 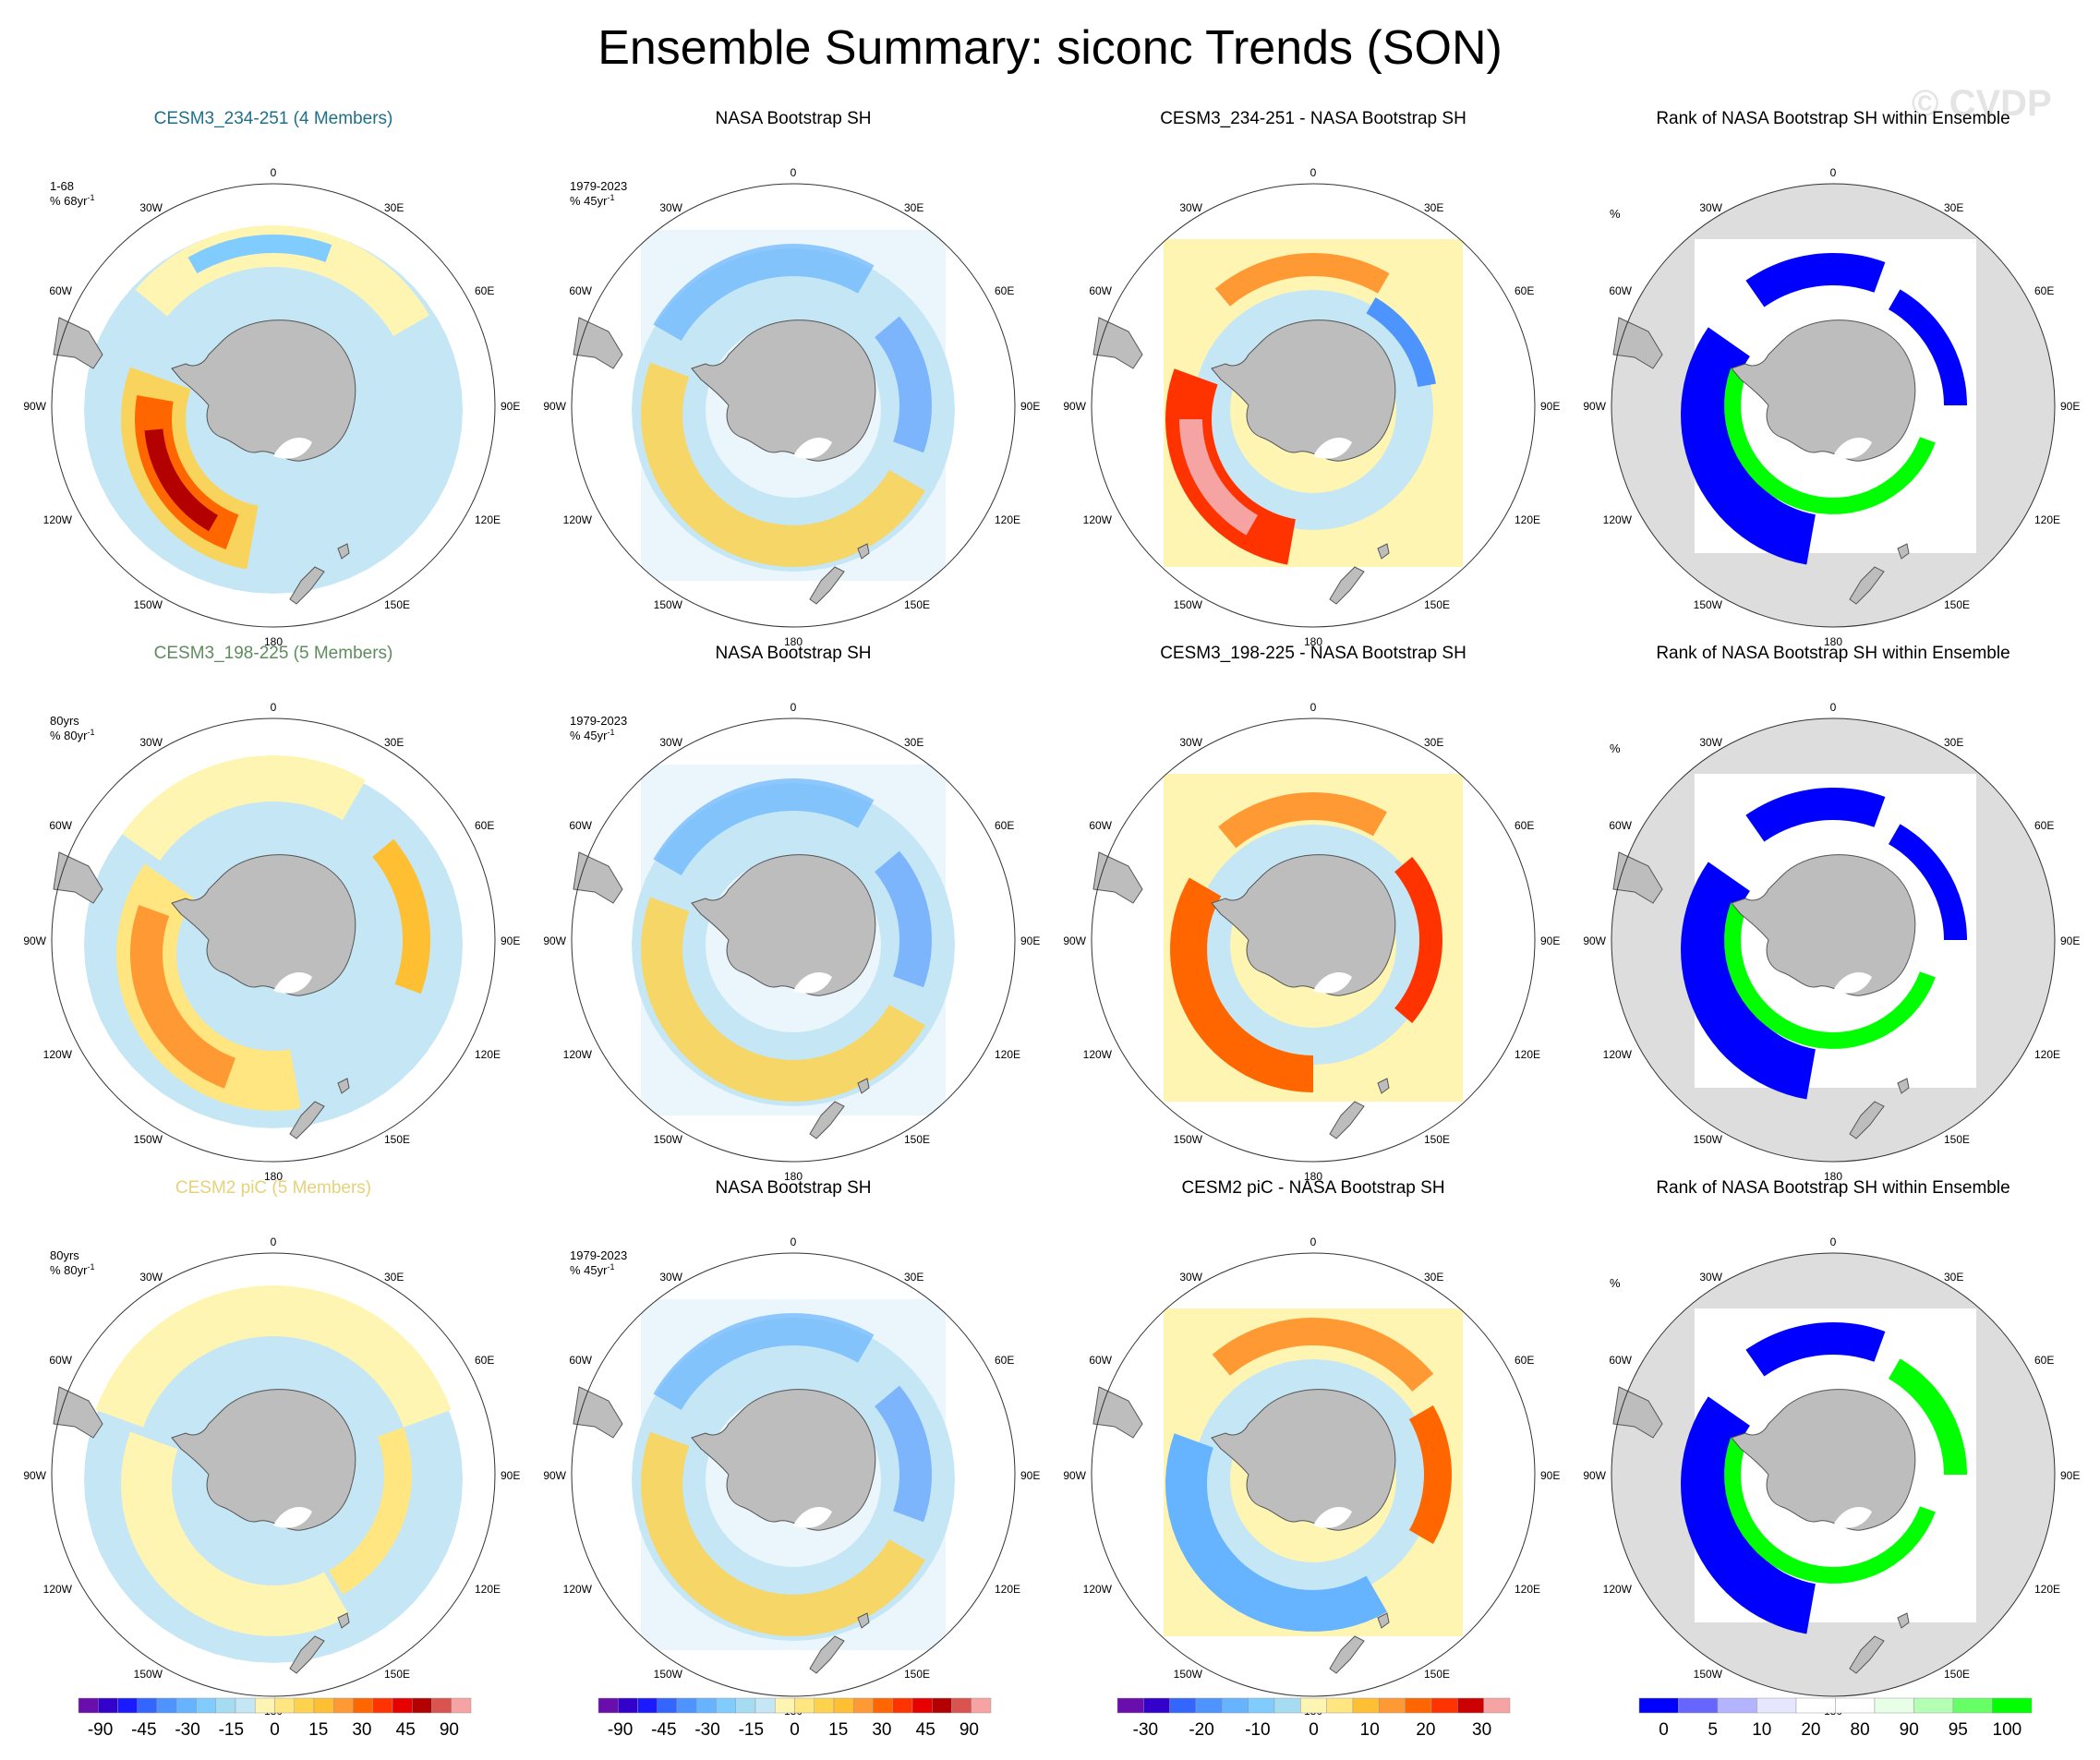 I want to click on colorbar-tick-label: 95, so click(x=1959, y=1730).